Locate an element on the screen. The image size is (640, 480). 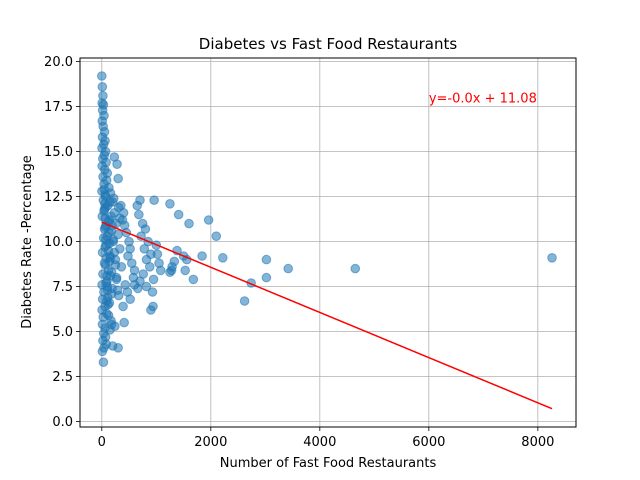
y-axis-title: Diabetes Rate -Percentage is located at coordinates (27, 242).